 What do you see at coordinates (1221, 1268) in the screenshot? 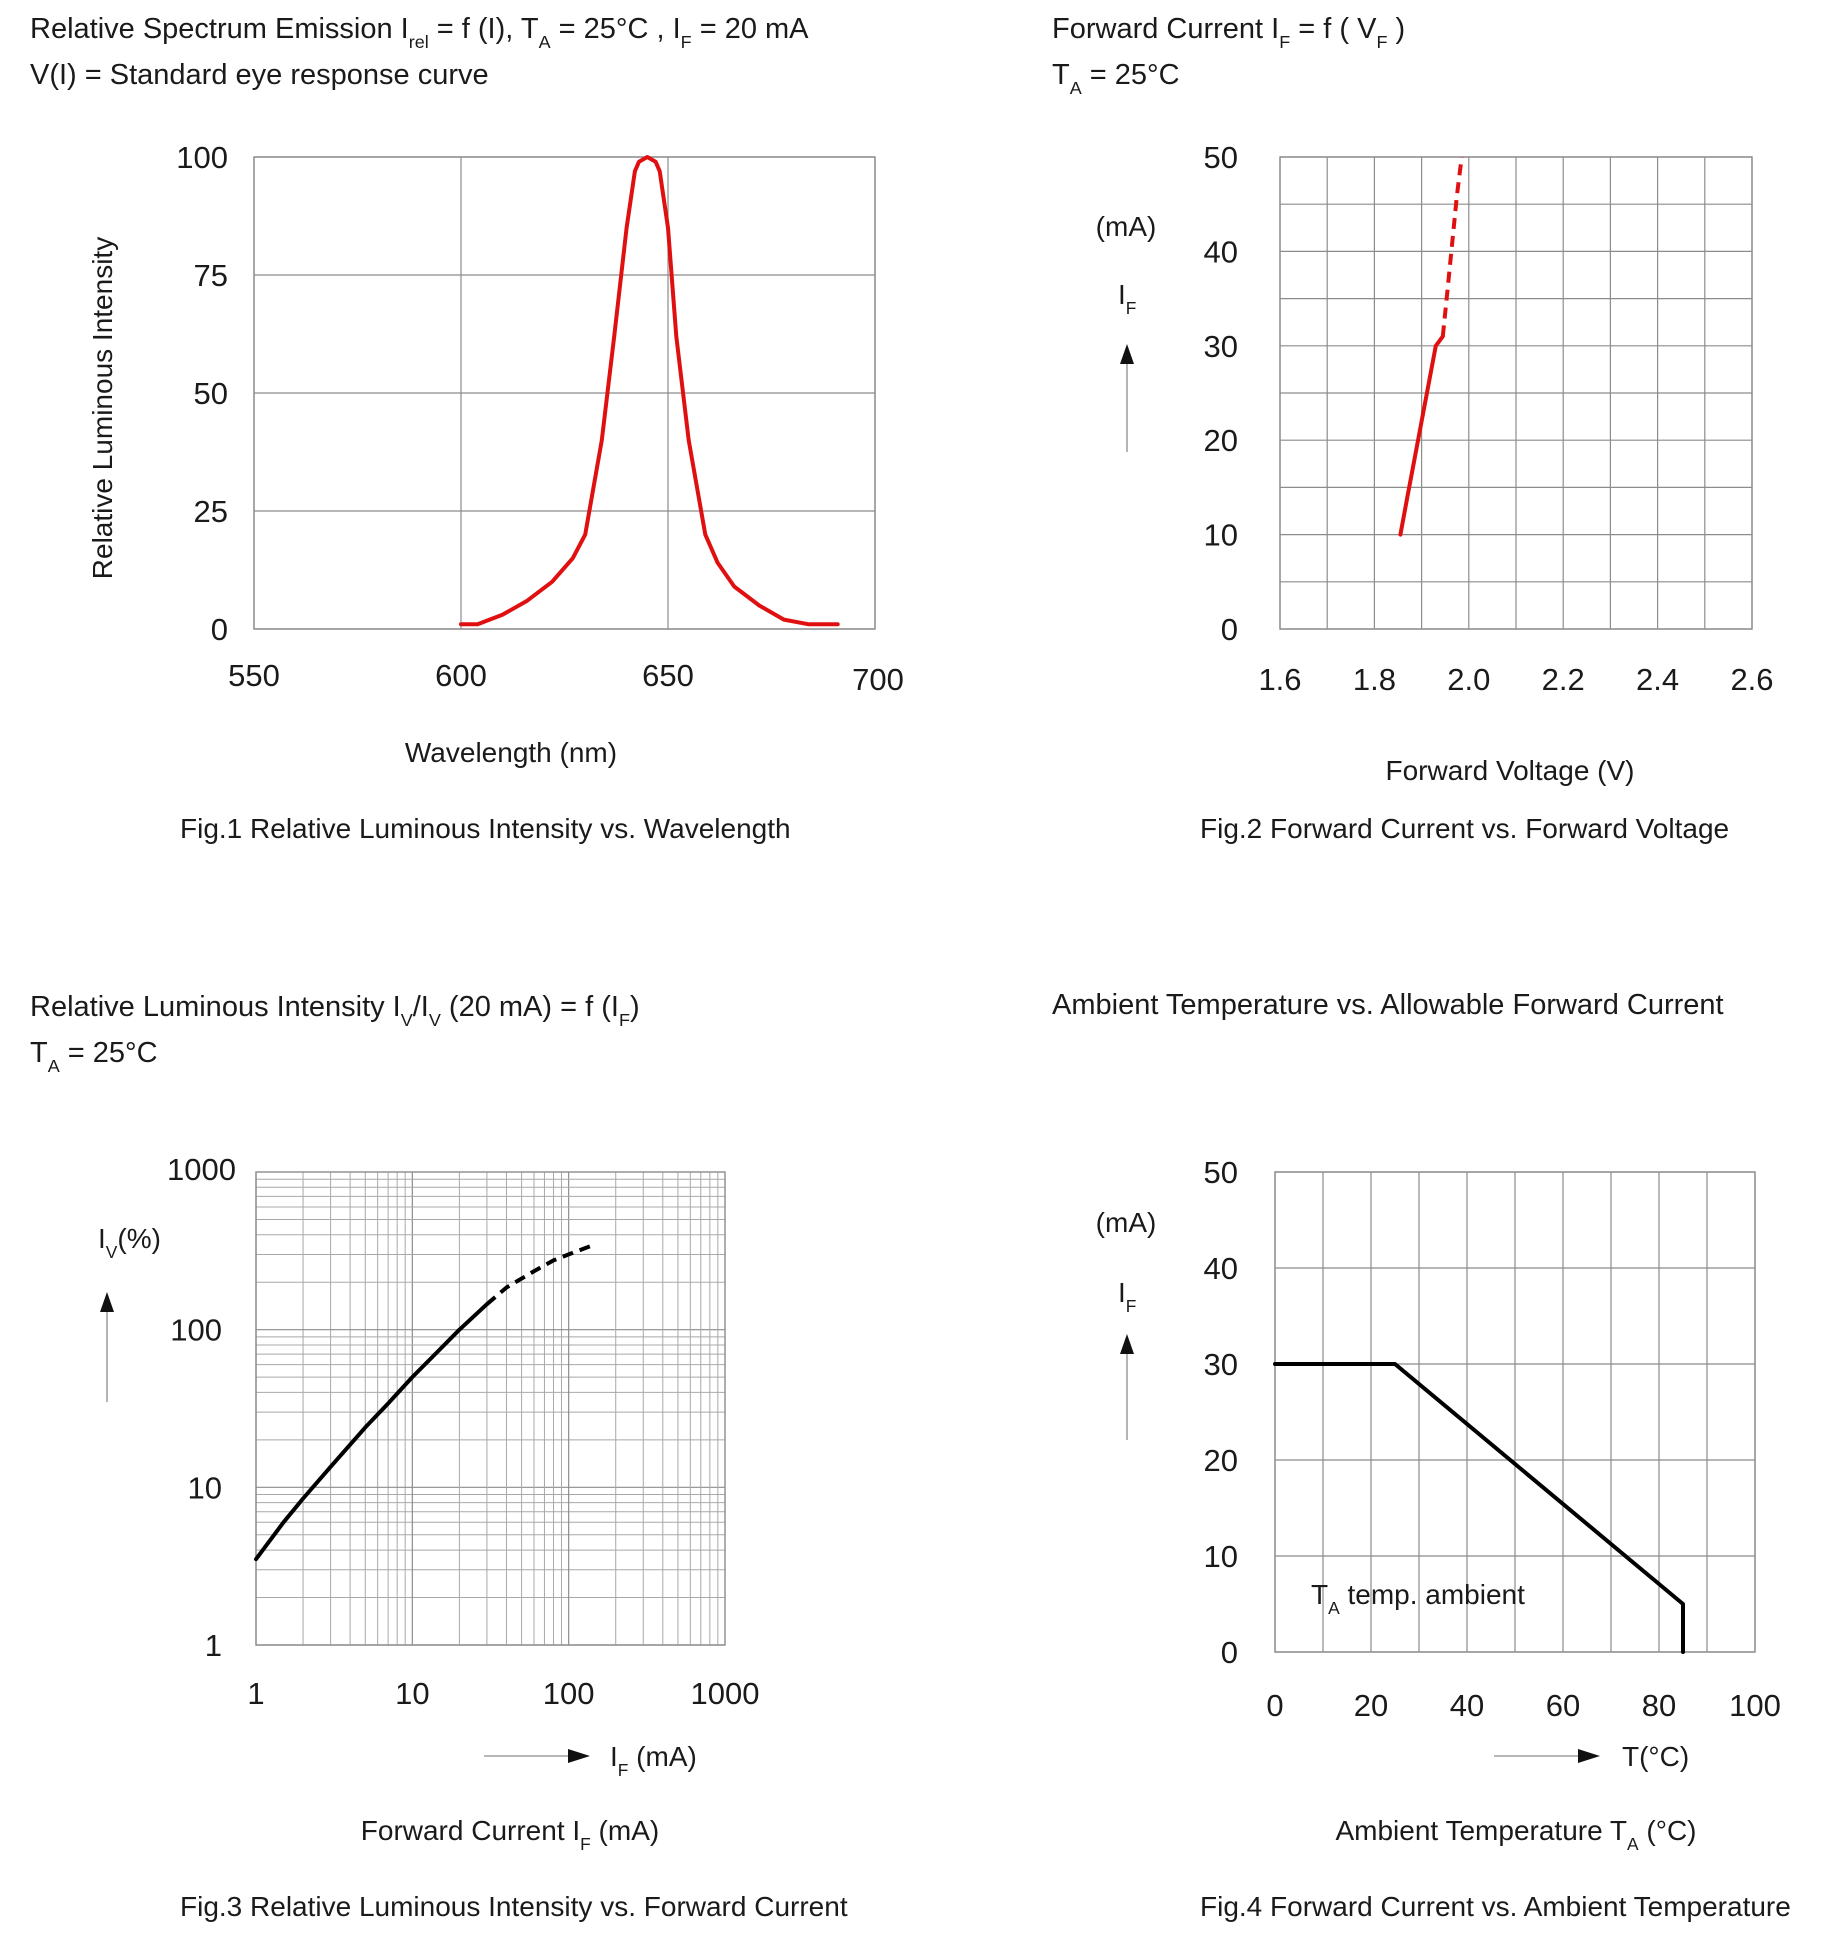
I see `fig4-ytick-label: 40` at bounding box center [1221, 1268].